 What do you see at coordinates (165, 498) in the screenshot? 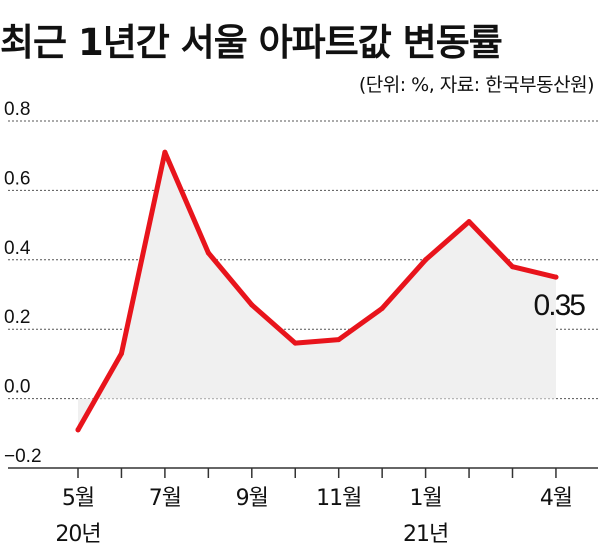
I see `x-tick-label: 7월` at bounding box center [165, 498].